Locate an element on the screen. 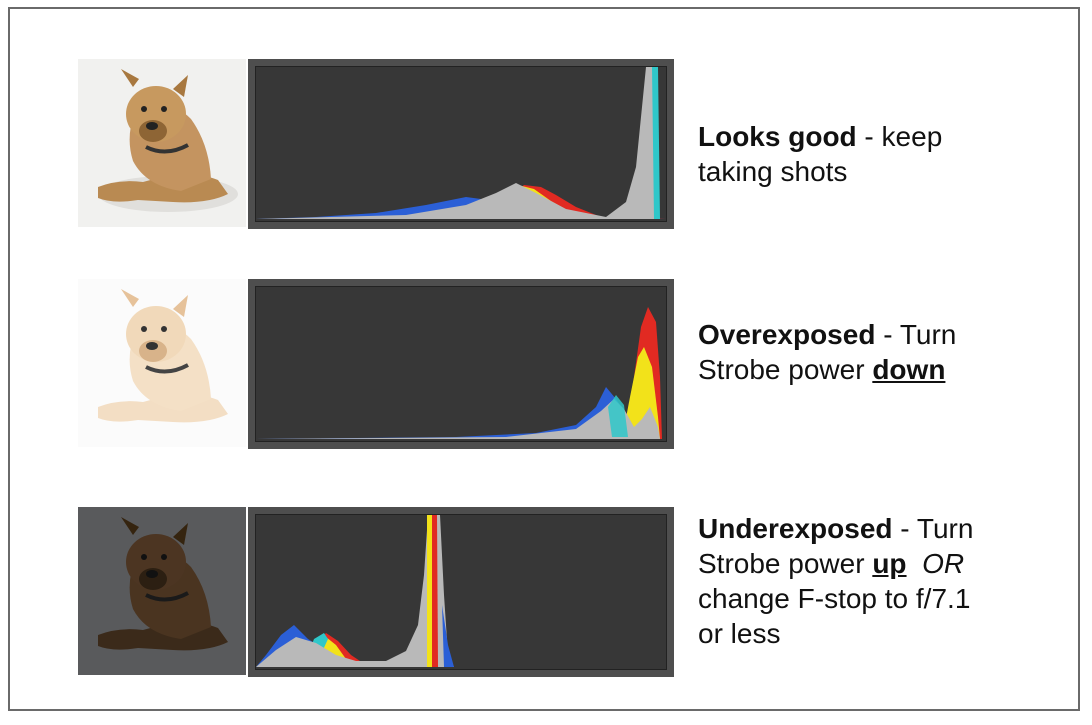 The image size is (1092, 725). caption-line-4: or less is located at coordinates (739, 633).